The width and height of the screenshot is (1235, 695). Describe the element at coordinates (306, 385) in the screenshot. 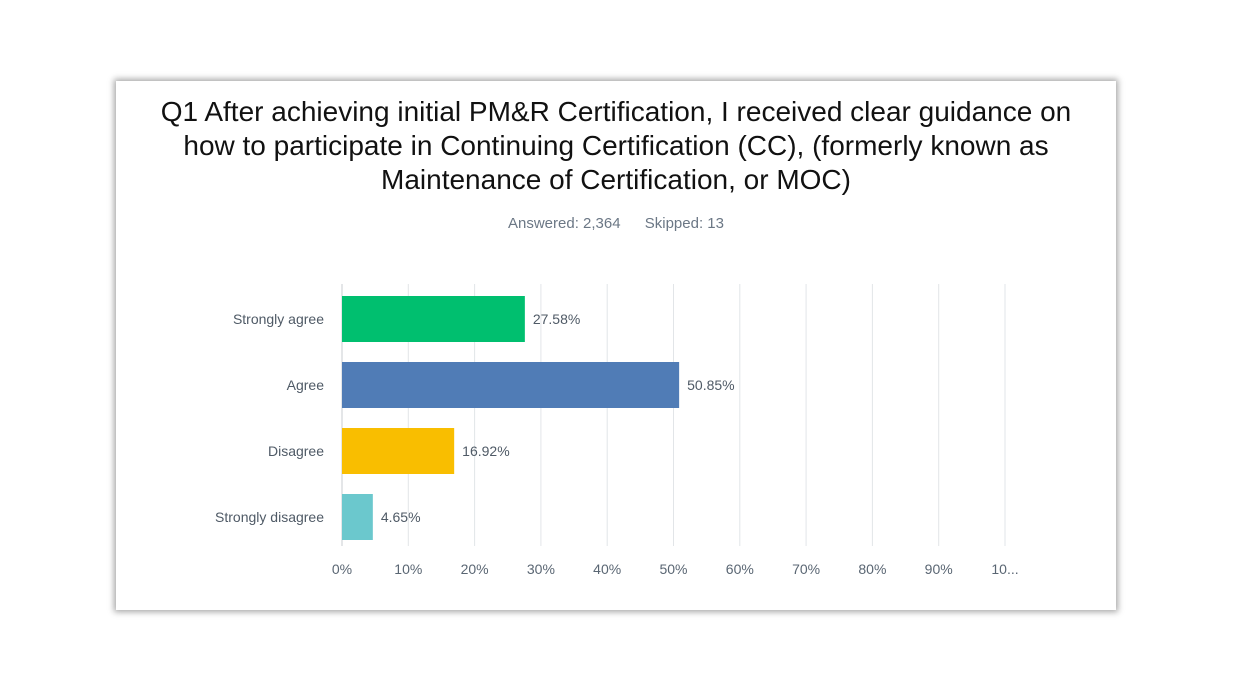

I see `category-label: Agree` at that location.